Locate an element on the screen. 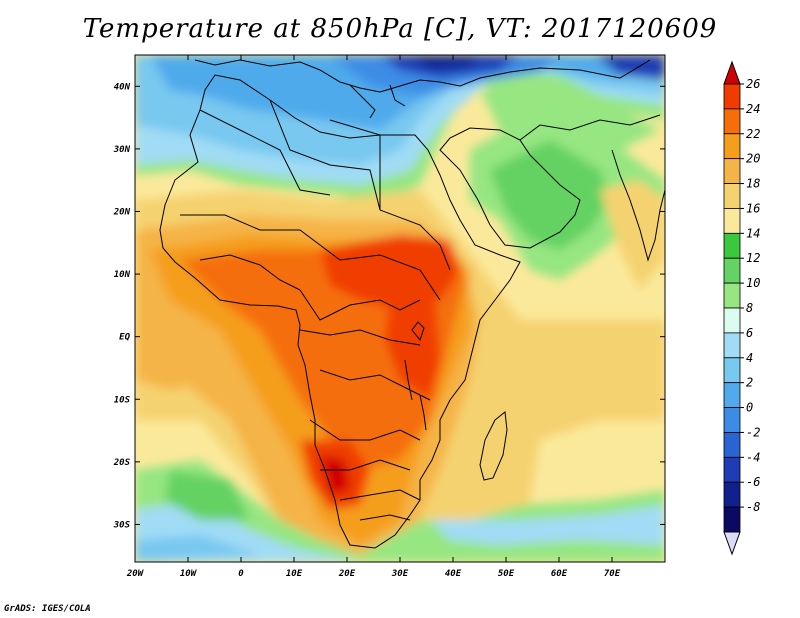  lon-tick-label: 0 is located at coordinates (241, 574).